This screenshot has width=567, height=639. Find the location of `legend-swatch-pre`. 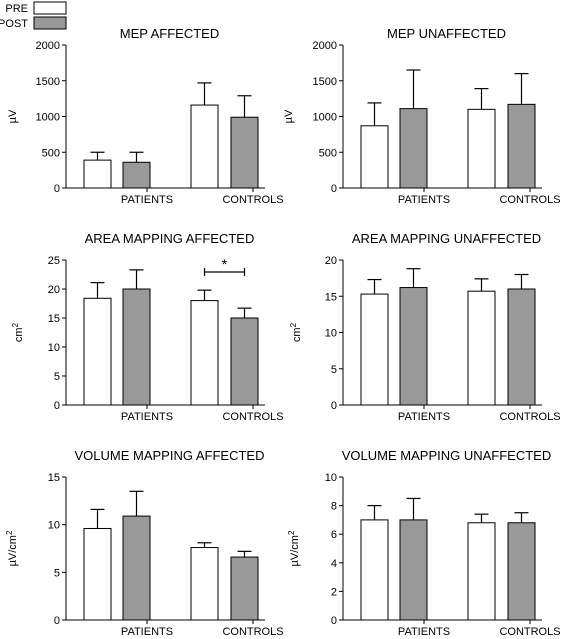

legend-swatch-pre is located at coordinates (50, 8).